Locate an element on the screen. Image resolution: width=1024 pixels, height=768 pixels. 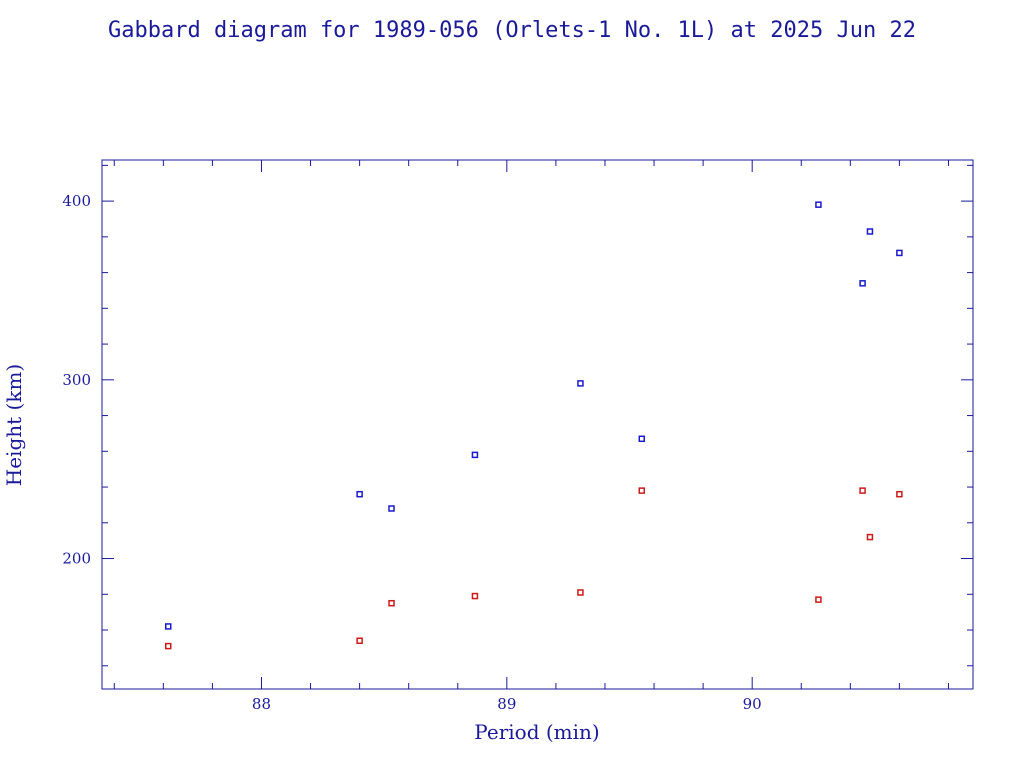
x-axis-label: Period (min) is located at coordinates (536, 732).